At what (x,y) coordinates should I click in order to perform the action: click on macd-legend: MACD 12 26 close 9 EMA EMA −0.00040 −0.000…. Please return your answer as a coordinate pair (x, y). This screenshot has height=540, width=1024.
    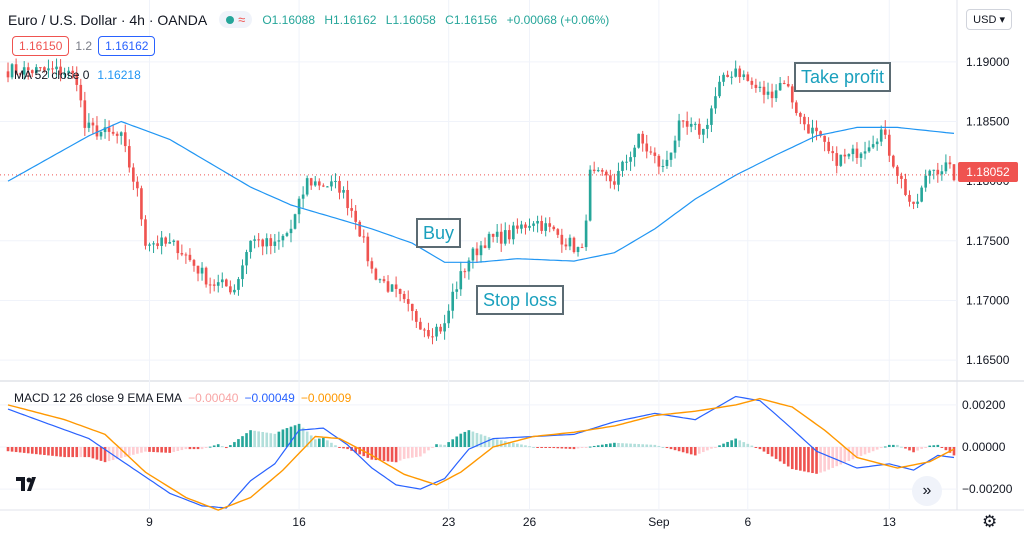
    Looking at the image, I should click on (182, 398).